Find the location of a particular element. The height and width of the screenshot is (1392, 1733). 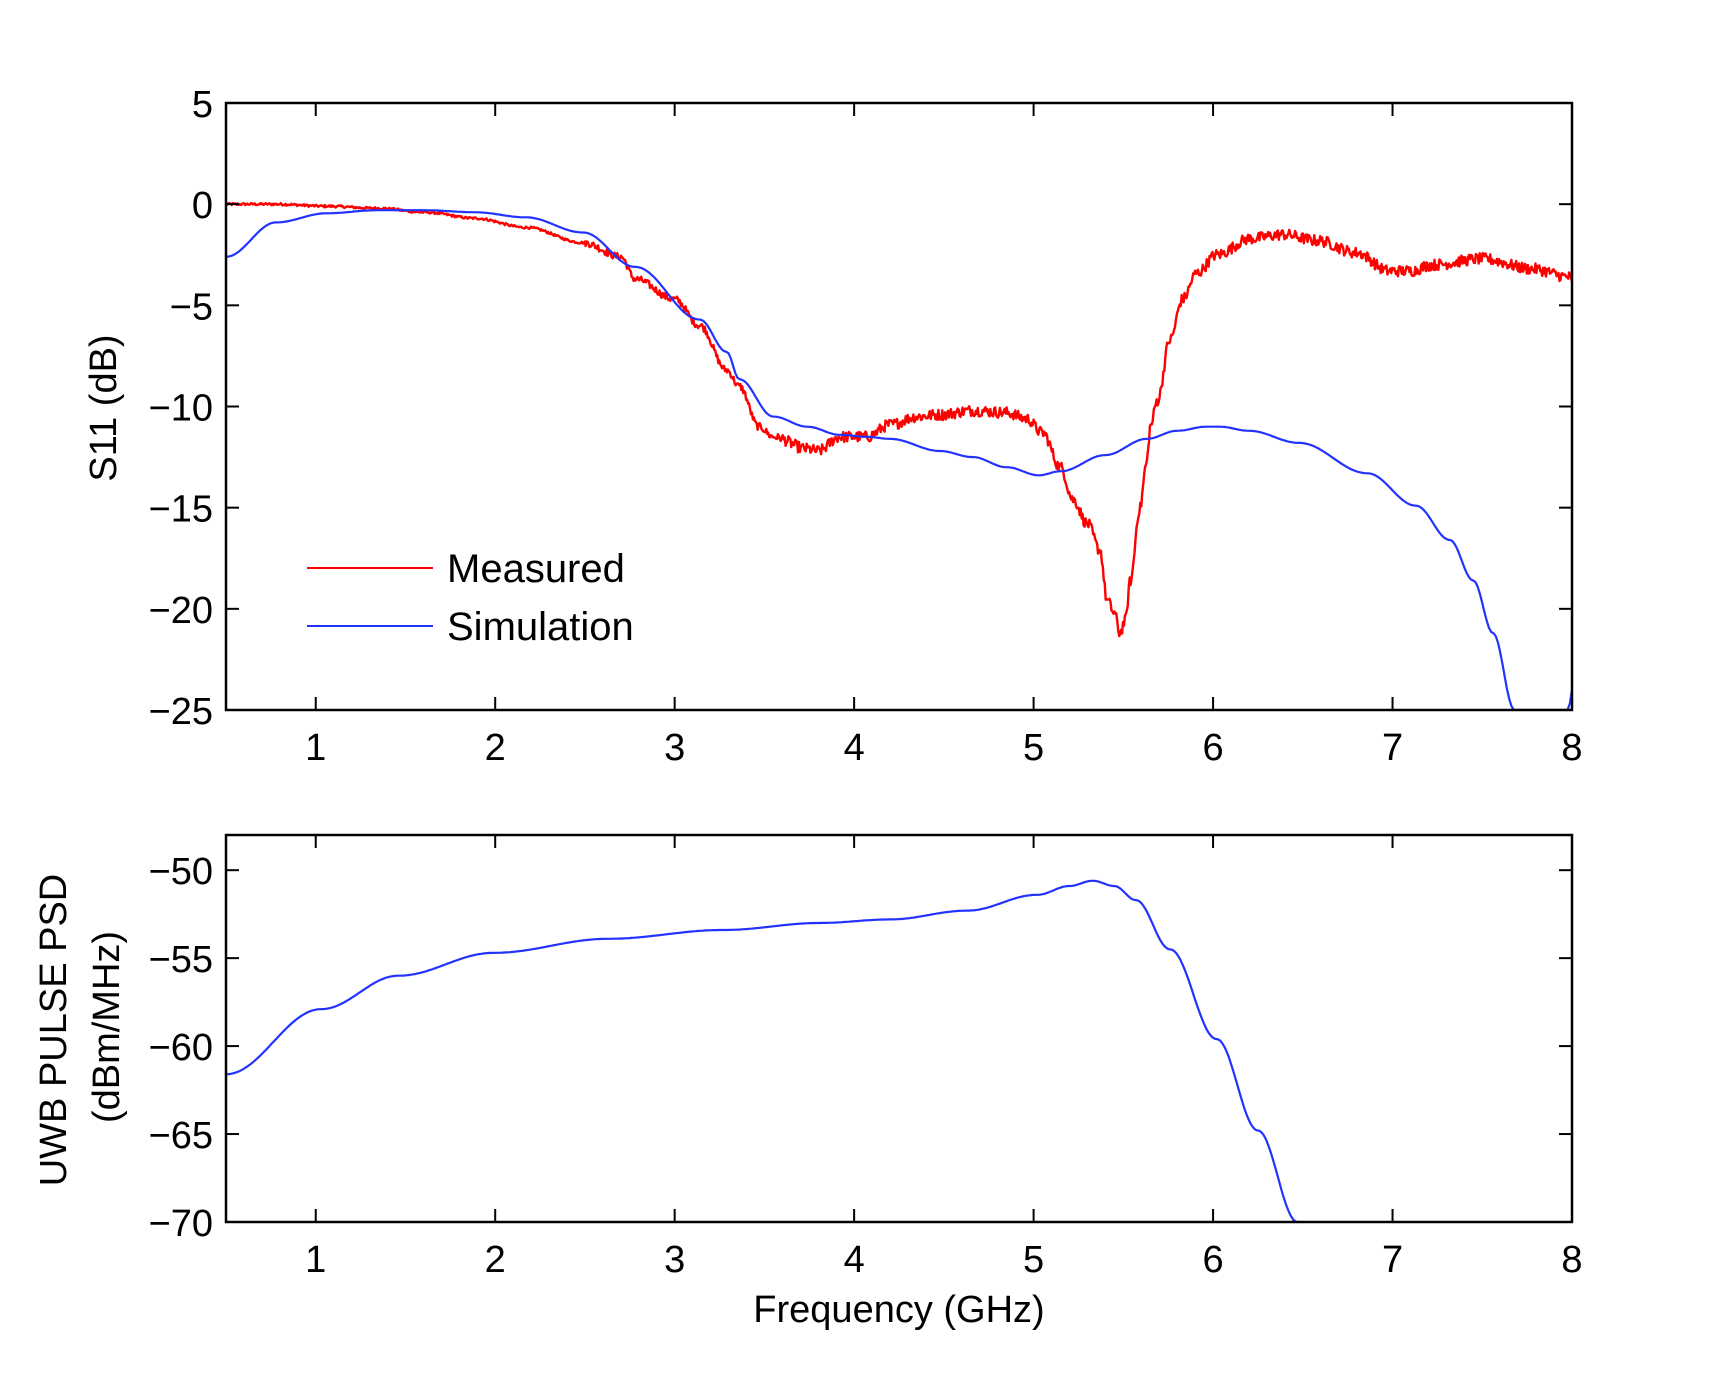

psd-x-tick-label: 4 is located at coordinates (854, 1260).